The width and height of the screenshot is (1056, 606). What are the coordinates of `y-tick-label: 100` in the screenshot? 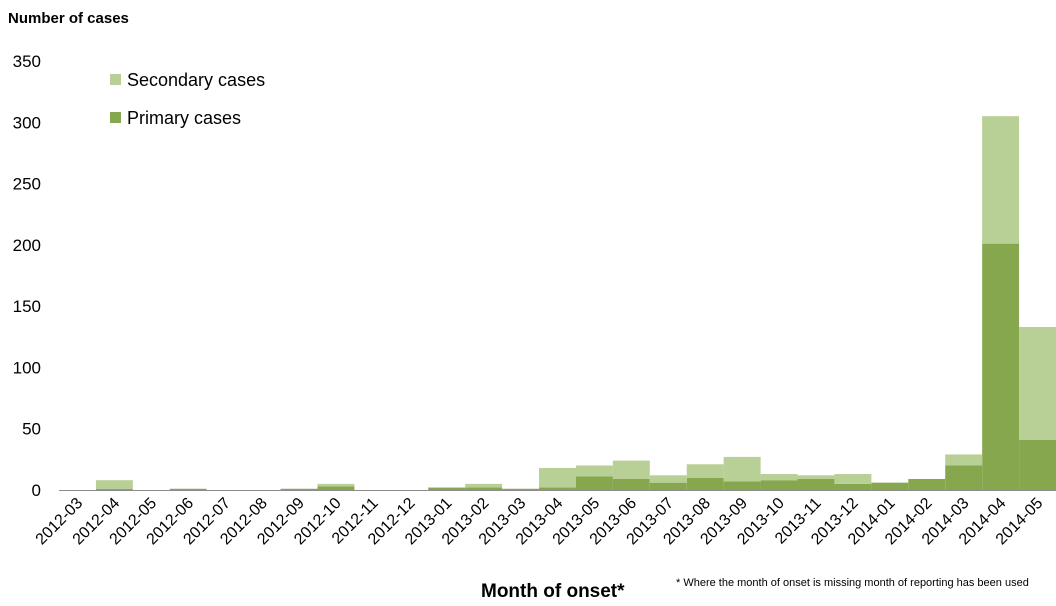 It's located at (27, 367).